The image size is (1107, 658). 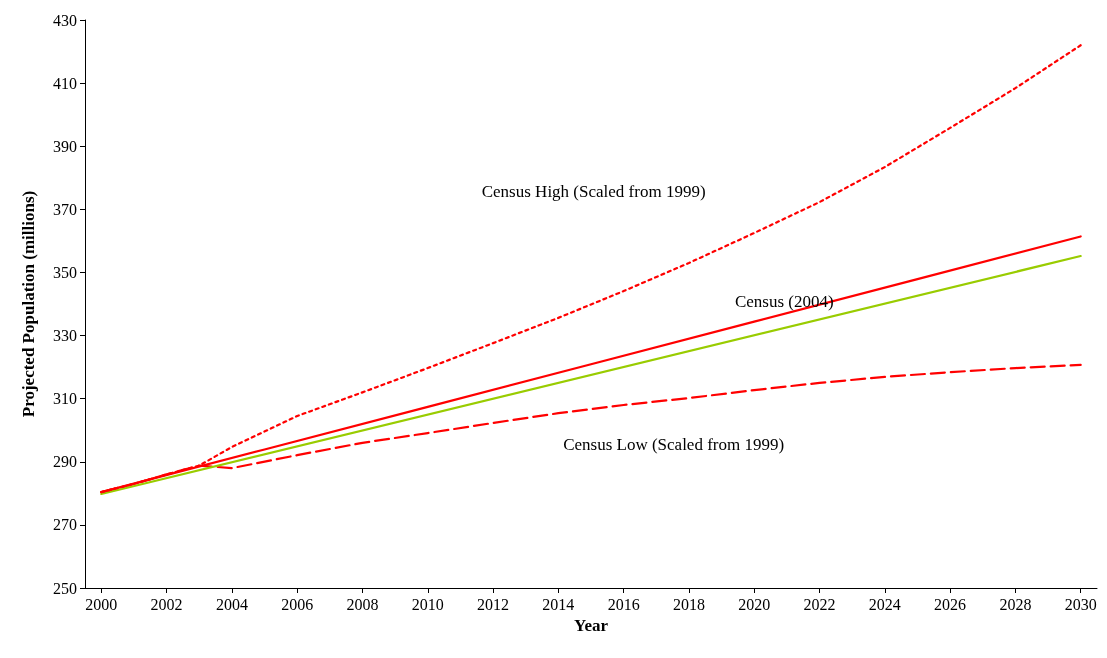 What do you see at coordinates (65, 525) in the screenshot?
I see `y-tick-label: 270` at bounding box center [65, 525].